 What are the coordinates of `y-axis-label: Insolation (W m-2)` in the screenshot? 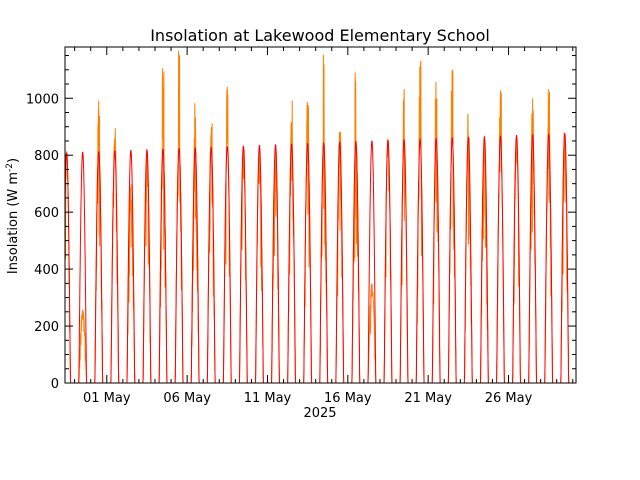 It's located at (13, 216).